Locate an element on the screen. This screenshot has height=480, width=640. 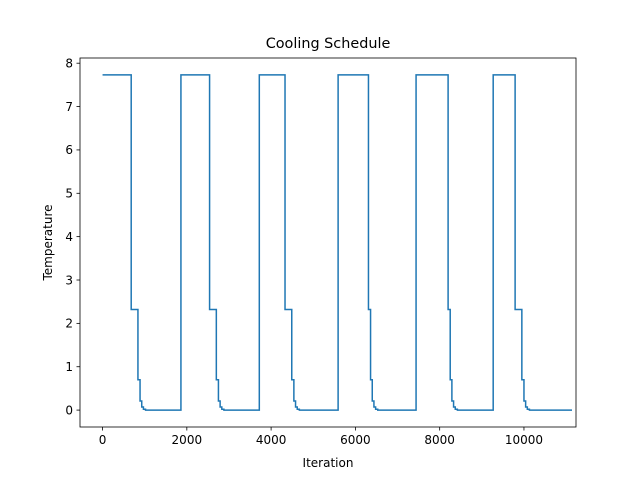
y-tick-label: 2 is located at coordinates (69, 324).